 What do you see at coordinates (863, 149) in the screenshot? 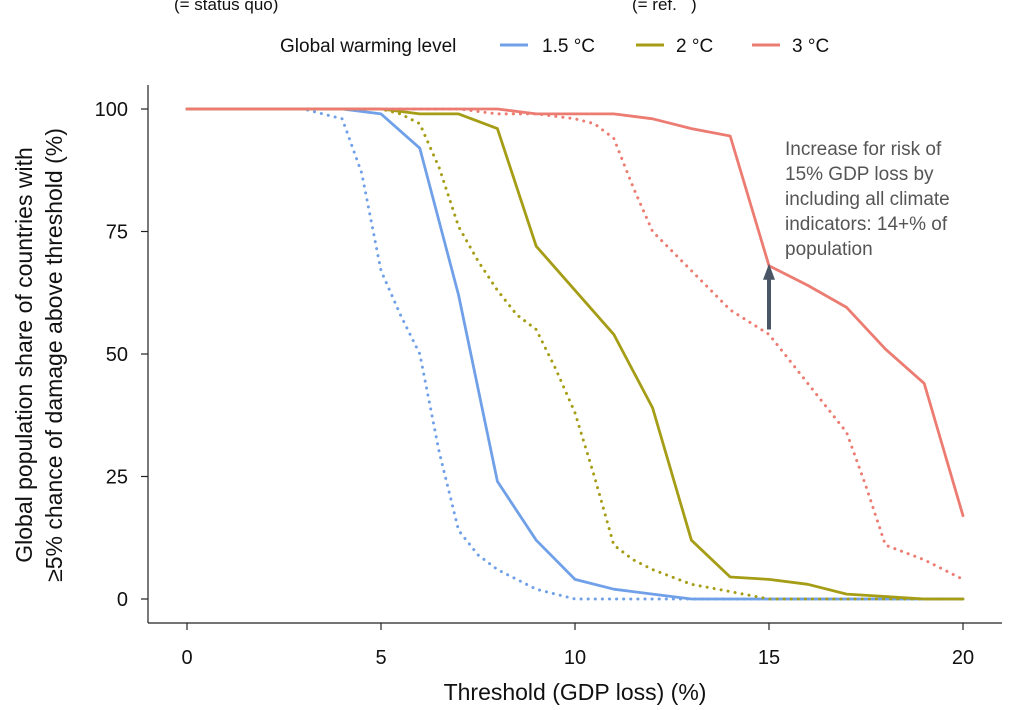
I see `annotation-line-1: Increase for risk of` at bounding box center [863, 149].